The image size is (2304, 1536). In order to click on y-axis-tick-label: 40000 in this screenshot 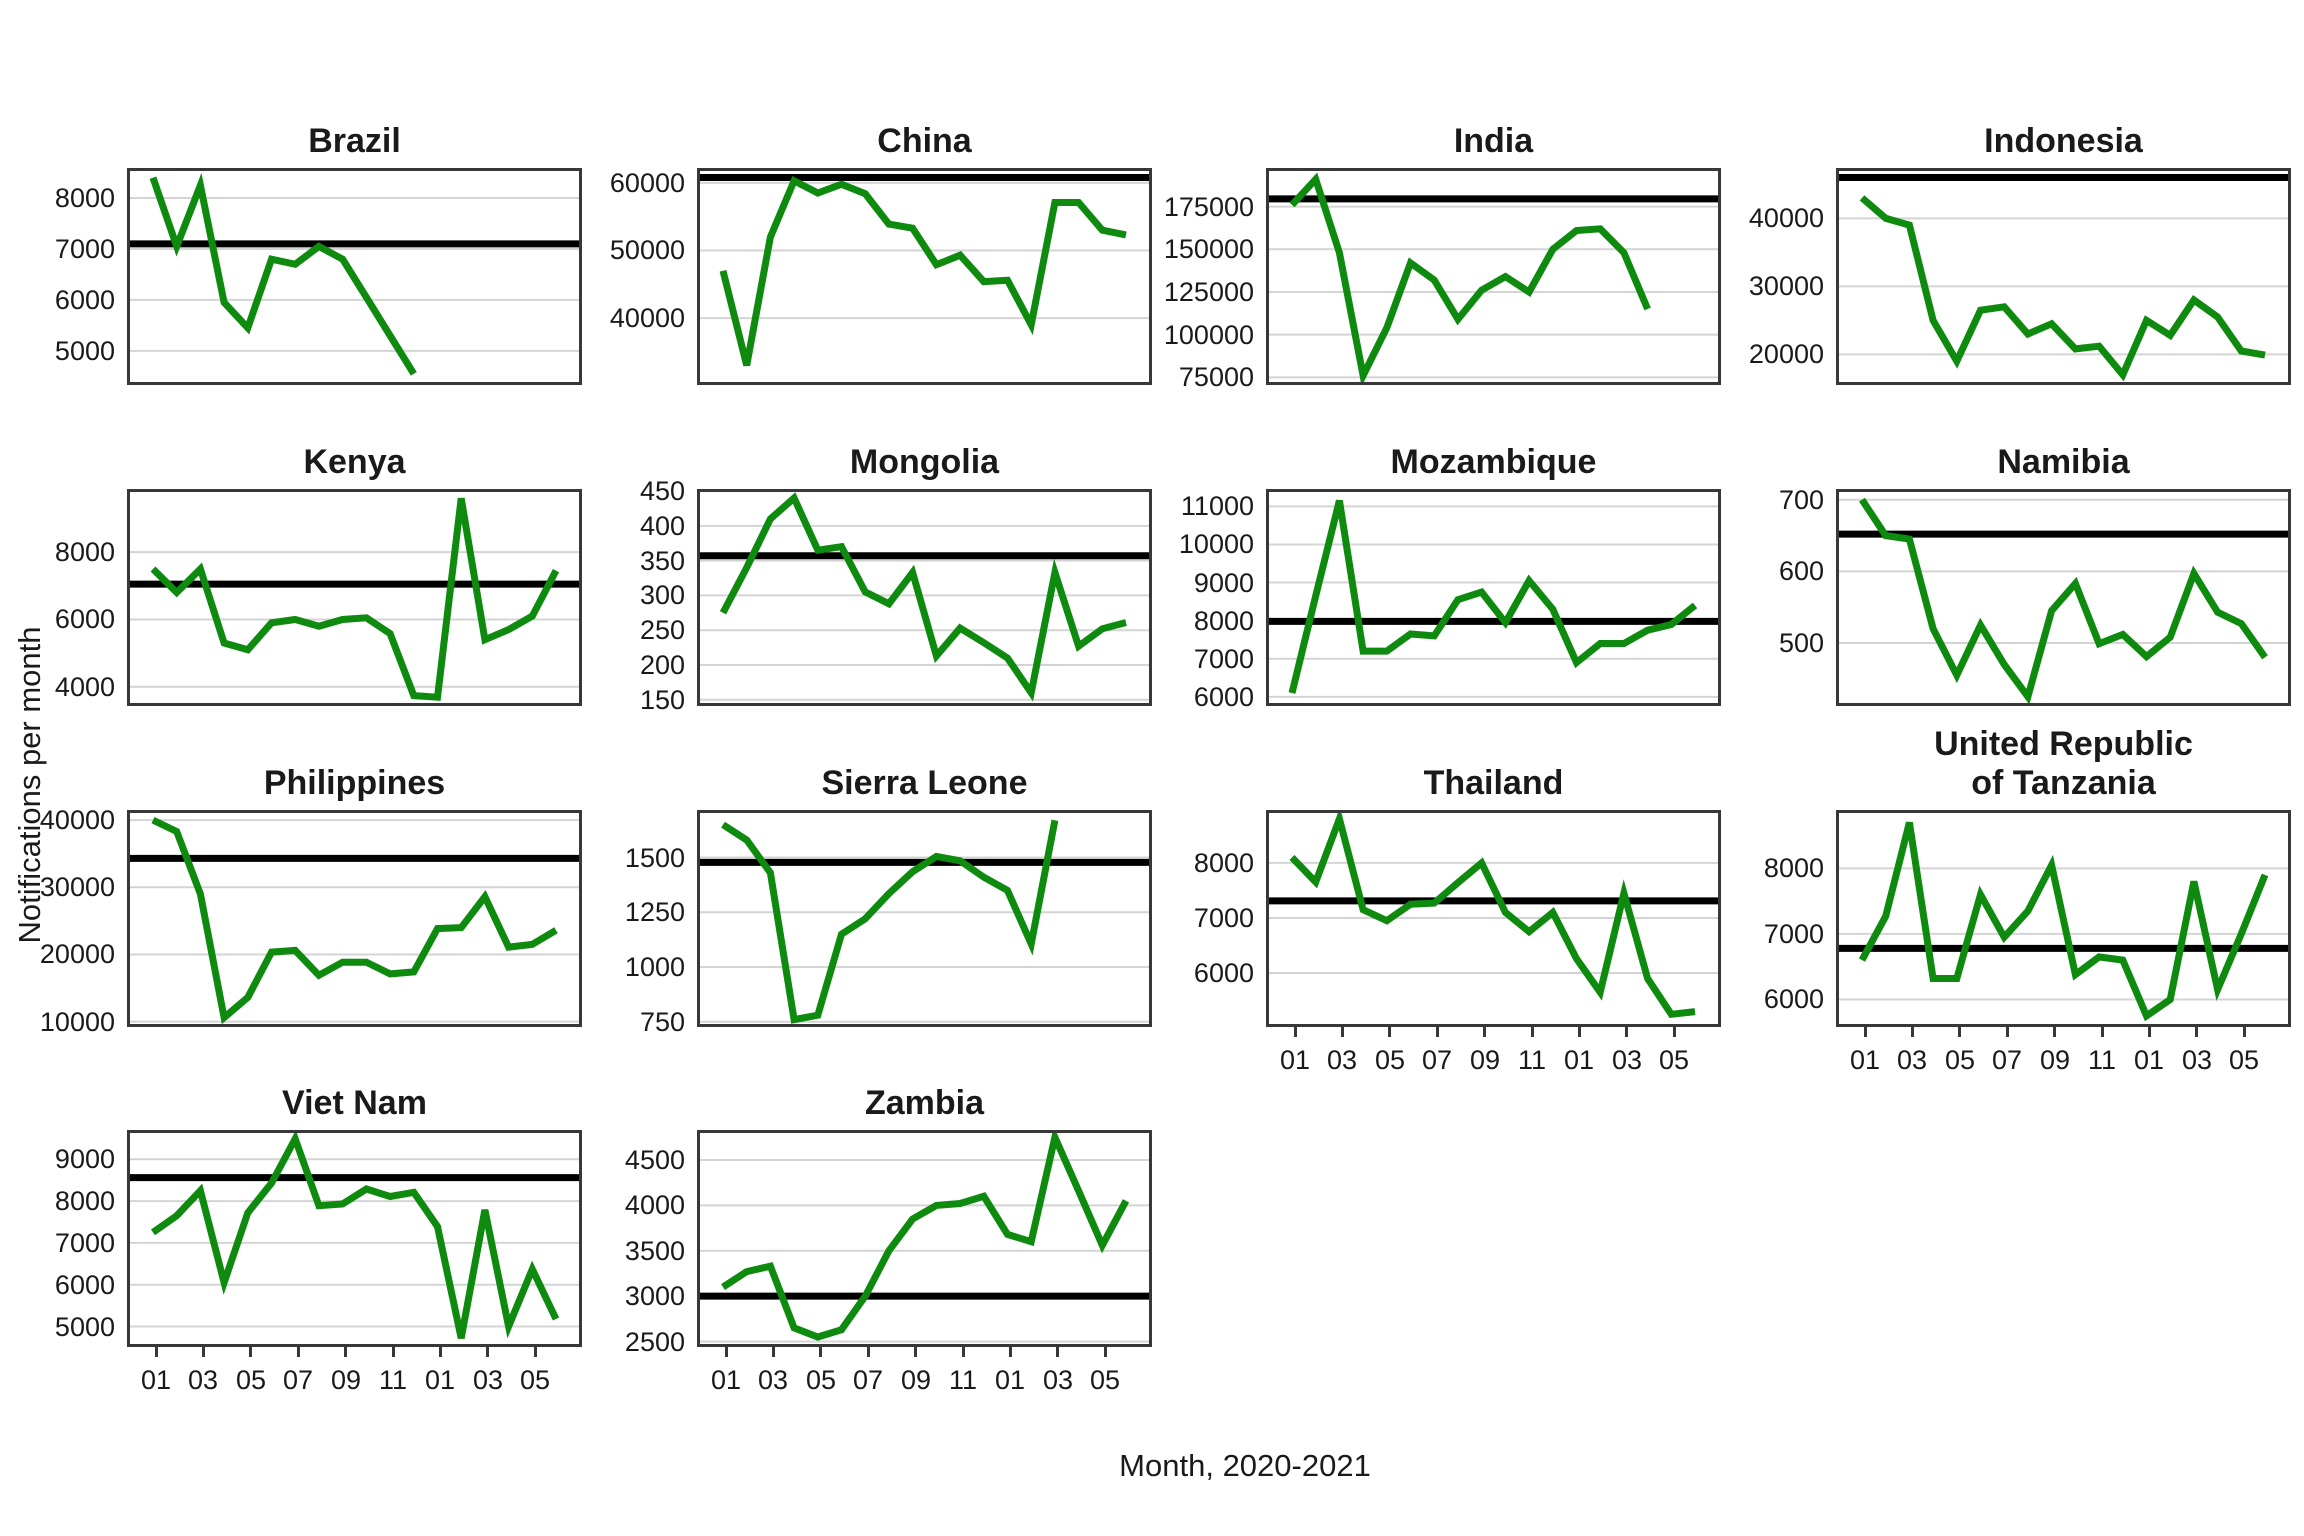, I will do `click(647, 318)`.